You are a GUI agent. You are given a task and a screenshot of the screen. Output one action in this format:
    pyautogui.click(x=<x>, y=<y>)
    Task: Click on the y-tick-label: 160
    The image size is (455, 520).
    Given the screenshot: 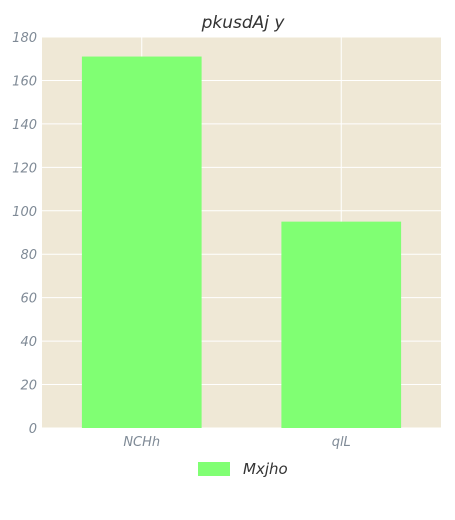 What is the action you would take?
    pyautogui.click(x=24, y=81)
    